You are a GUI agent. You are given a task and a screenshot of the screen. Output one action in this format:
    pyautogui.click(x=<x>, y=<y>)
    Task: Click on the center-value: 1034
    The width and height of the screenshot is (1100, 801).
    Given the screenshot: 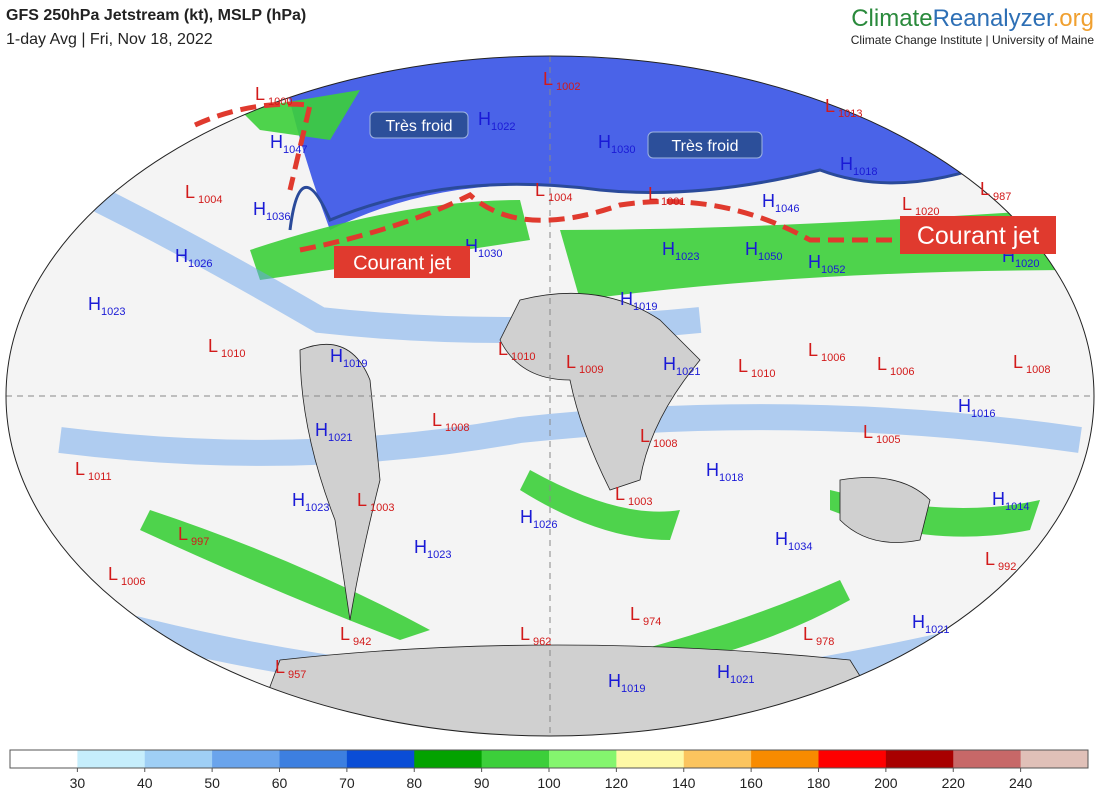 What is the action you would take?
    pyautogui.click(x=800, y=547)
    